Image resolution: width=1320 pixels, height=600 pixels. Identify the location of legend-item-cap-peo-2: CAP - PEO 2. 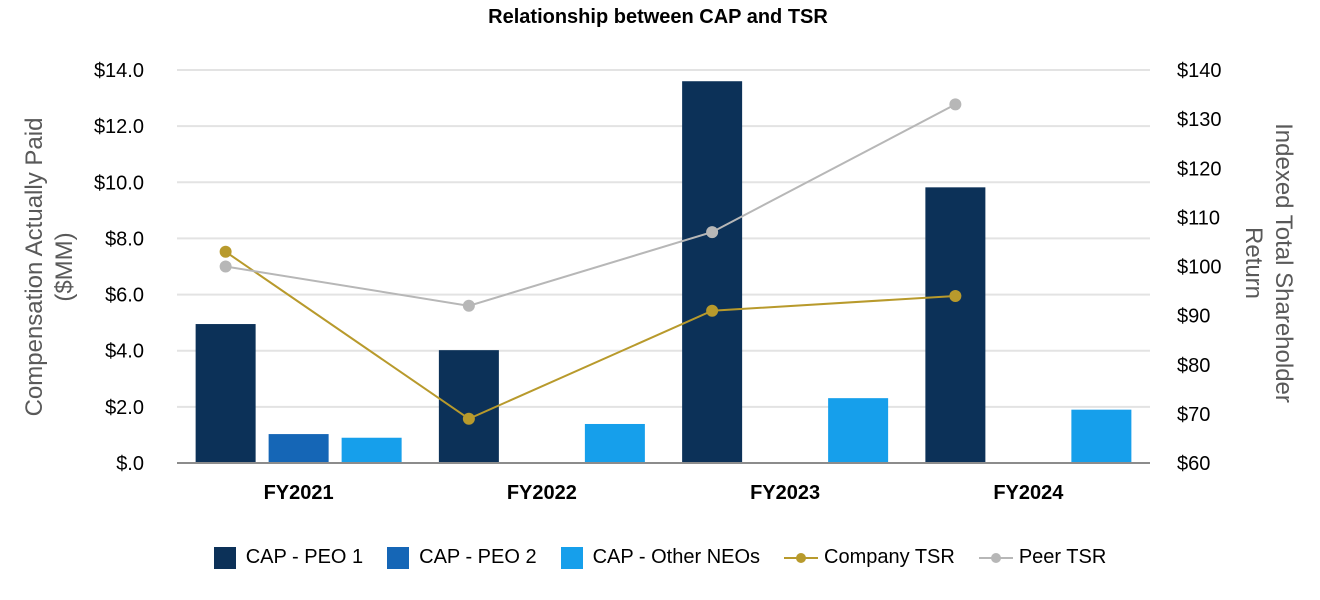
(462, 557).